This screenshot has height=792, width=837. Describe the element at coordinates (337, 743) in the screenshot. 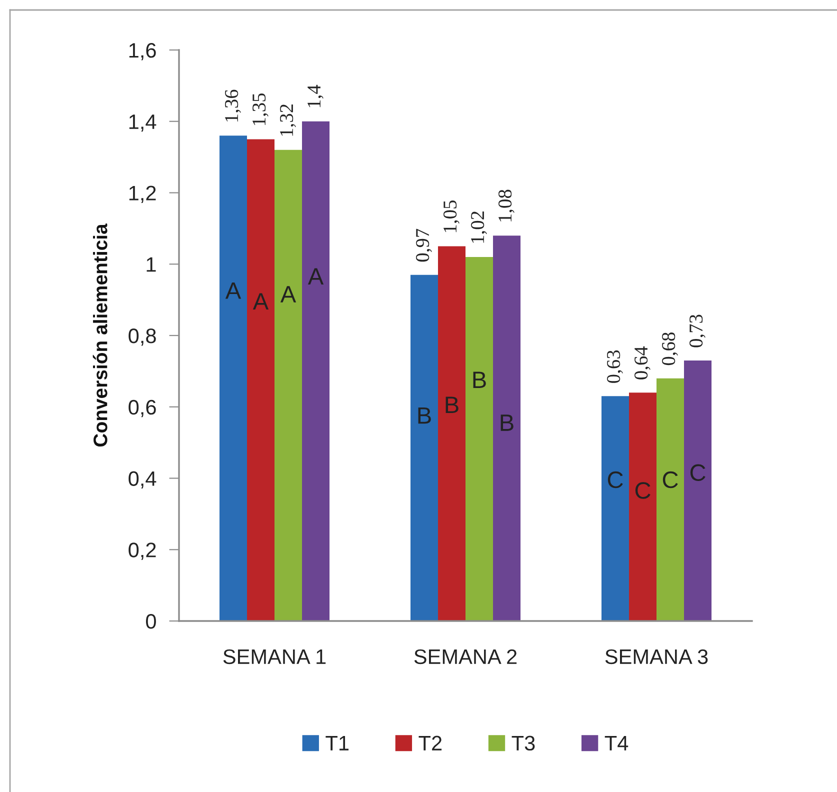

I see `legend-label: T1` at that location.